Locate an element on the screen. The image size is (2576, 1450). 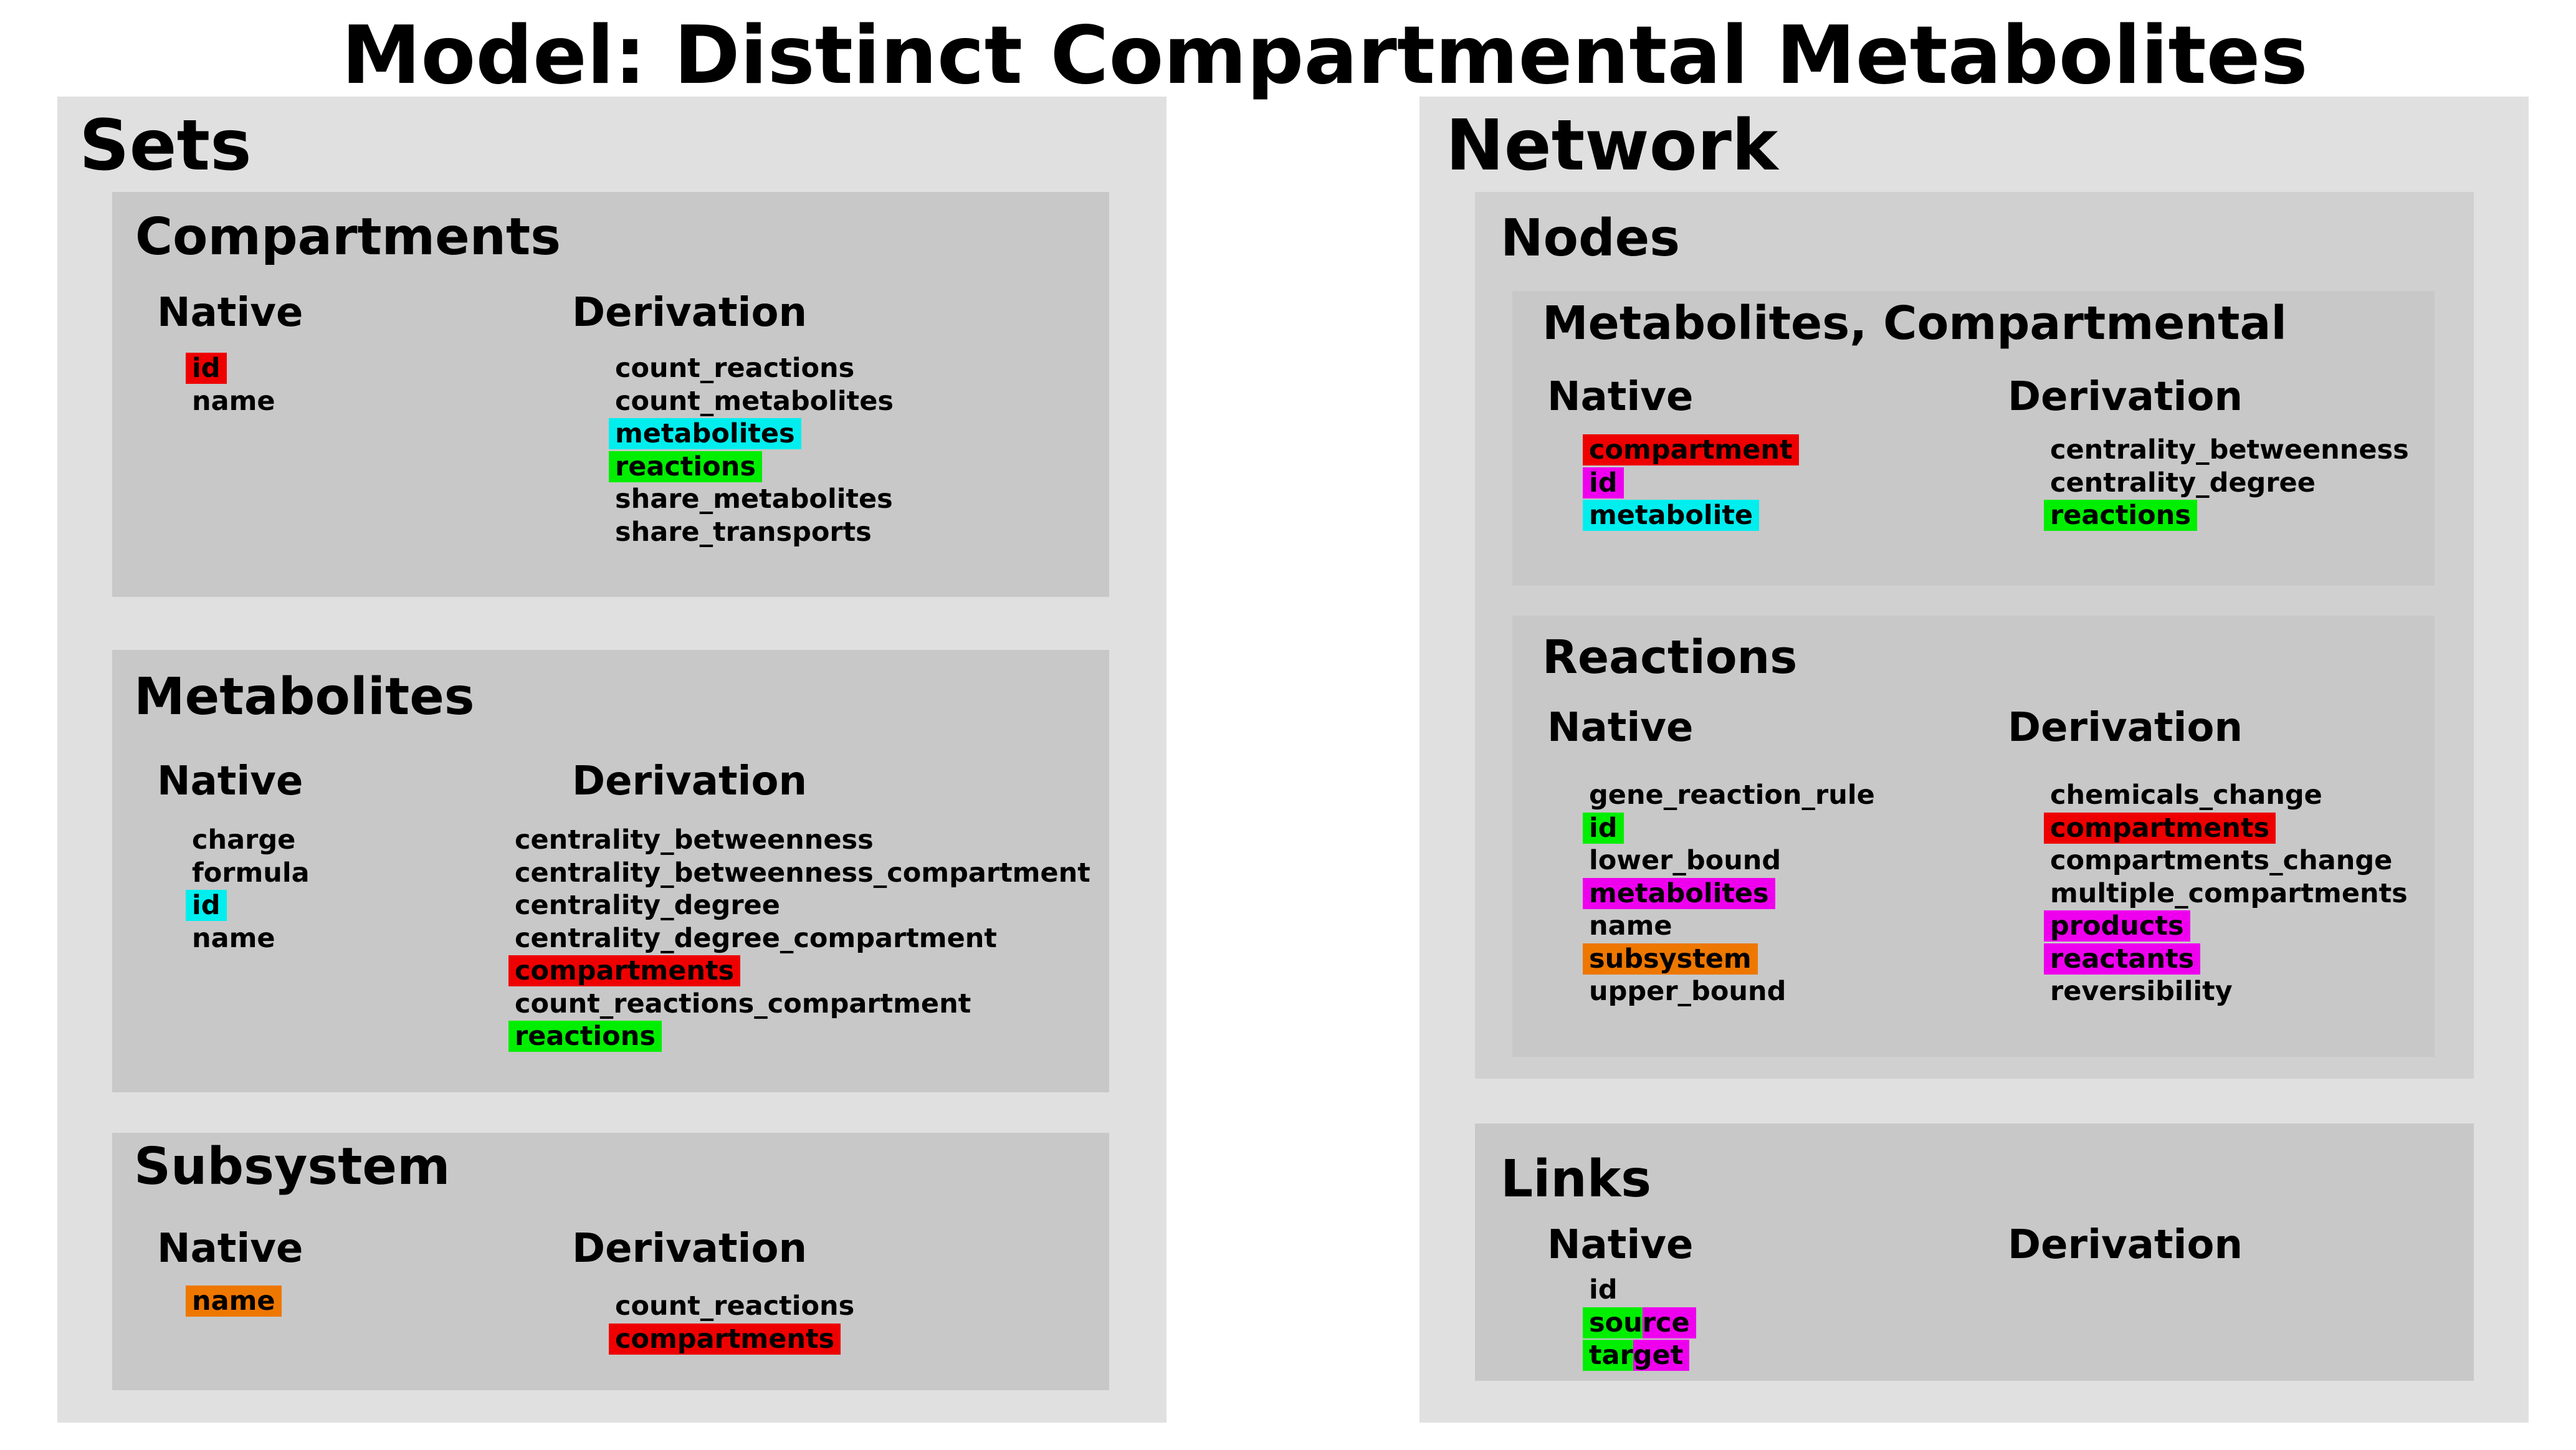
metabolites-native-label: Native is located at coordinates (230, 781).